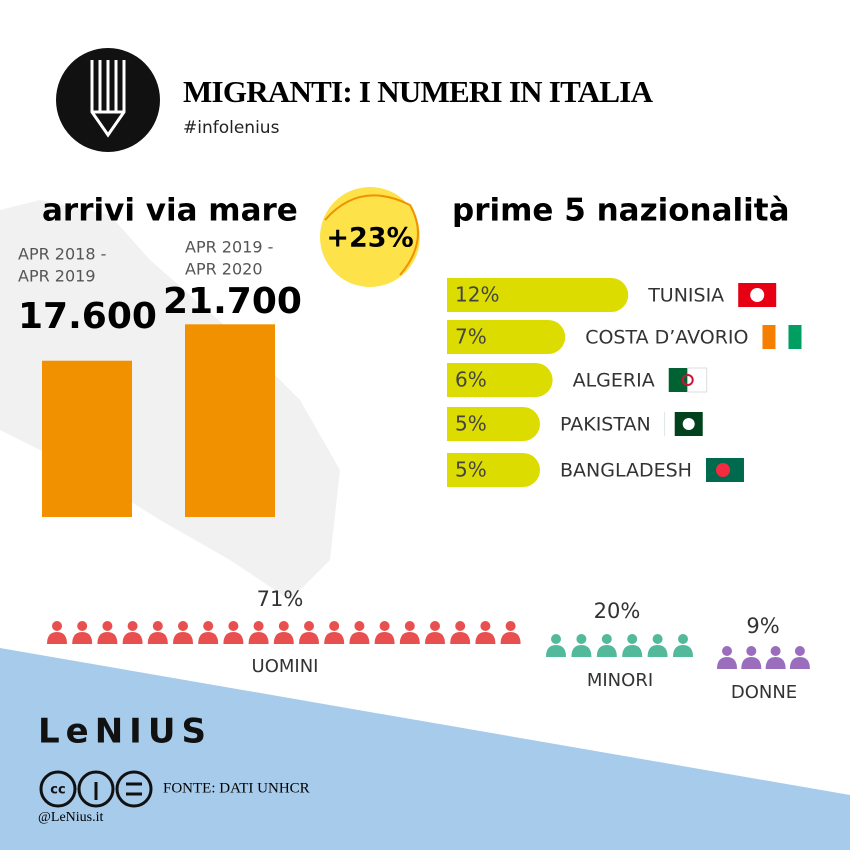 The height and width of the screenshot is (854, 850). I want to click on title: MIGRANTI: I NUMERI IN ITALIA, so click(418, 91).